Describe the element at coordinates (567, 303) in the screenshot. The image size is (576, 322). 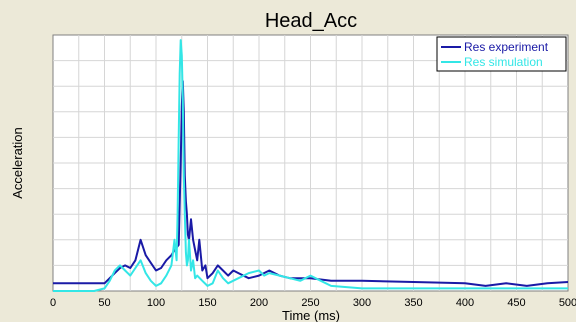
I see `x-tick-label: 500` at that location.